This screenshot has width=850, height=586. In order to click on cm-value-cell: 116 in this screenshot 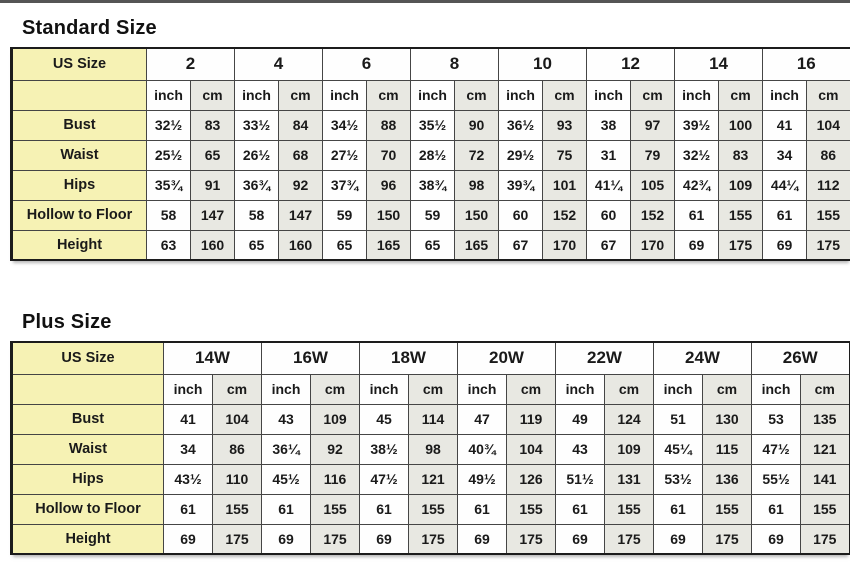, I will do `click(335, 479)`.